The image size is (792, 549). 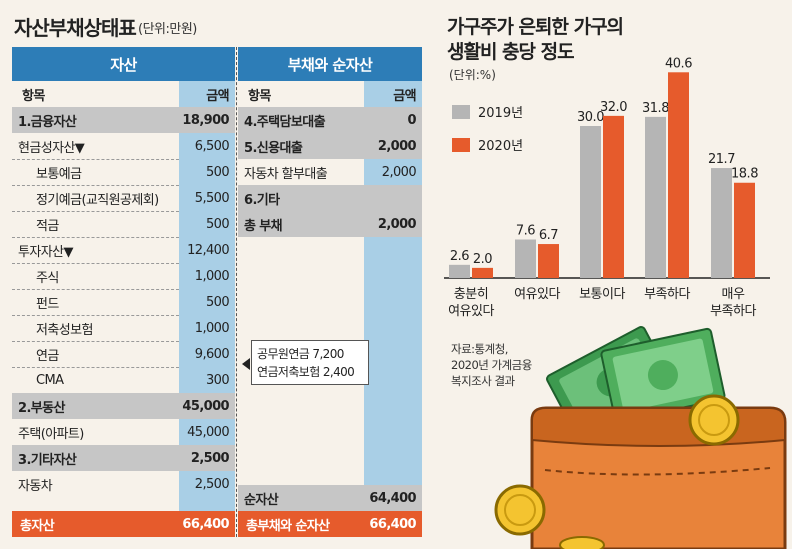 What do you see at coordinates (461, 144) in the screenshot?
I see `legend-2020-swatch` at bounding box center [461, 144].